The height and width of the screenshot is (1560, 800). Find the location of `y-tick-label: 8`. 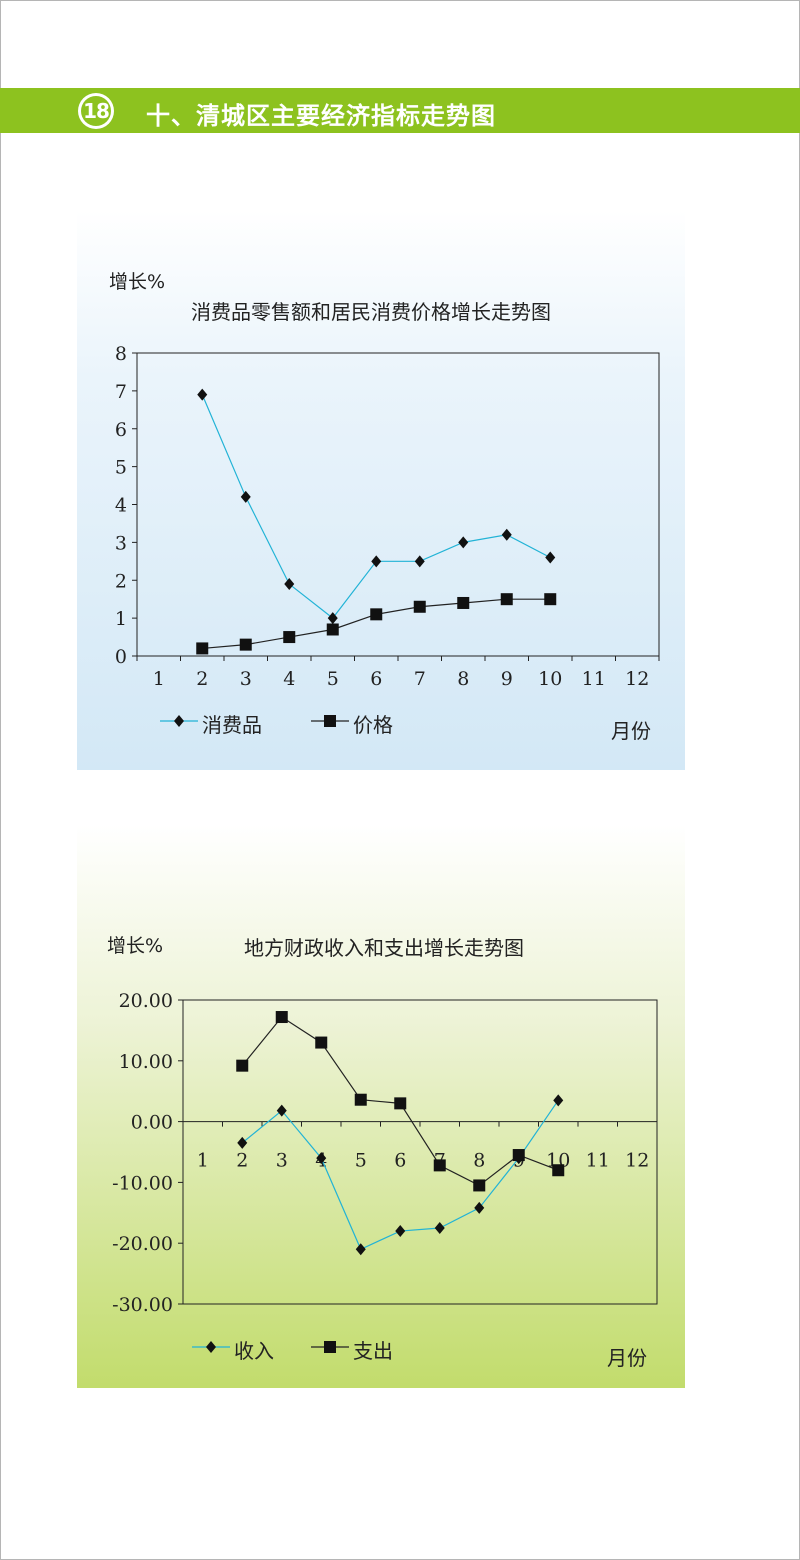

y-tick-label: 8 is located at coordinates (121, 354).